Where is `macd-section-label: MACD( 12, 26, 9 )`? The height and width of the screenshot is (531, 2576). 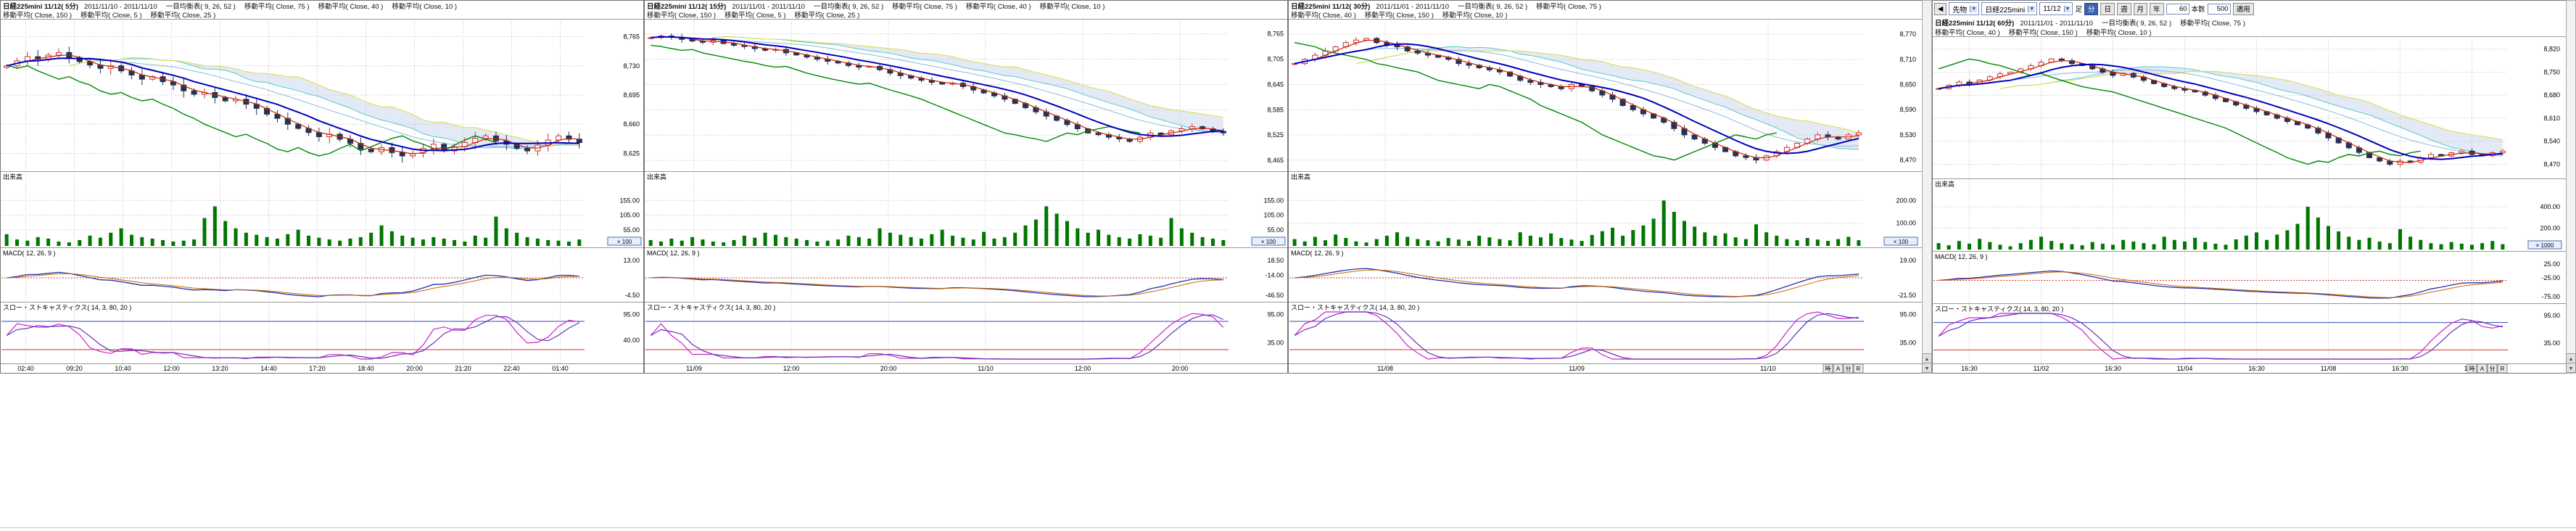
macd-section-label: MACD( 12, 26, 9 ) is located at coordinates (29, 253).